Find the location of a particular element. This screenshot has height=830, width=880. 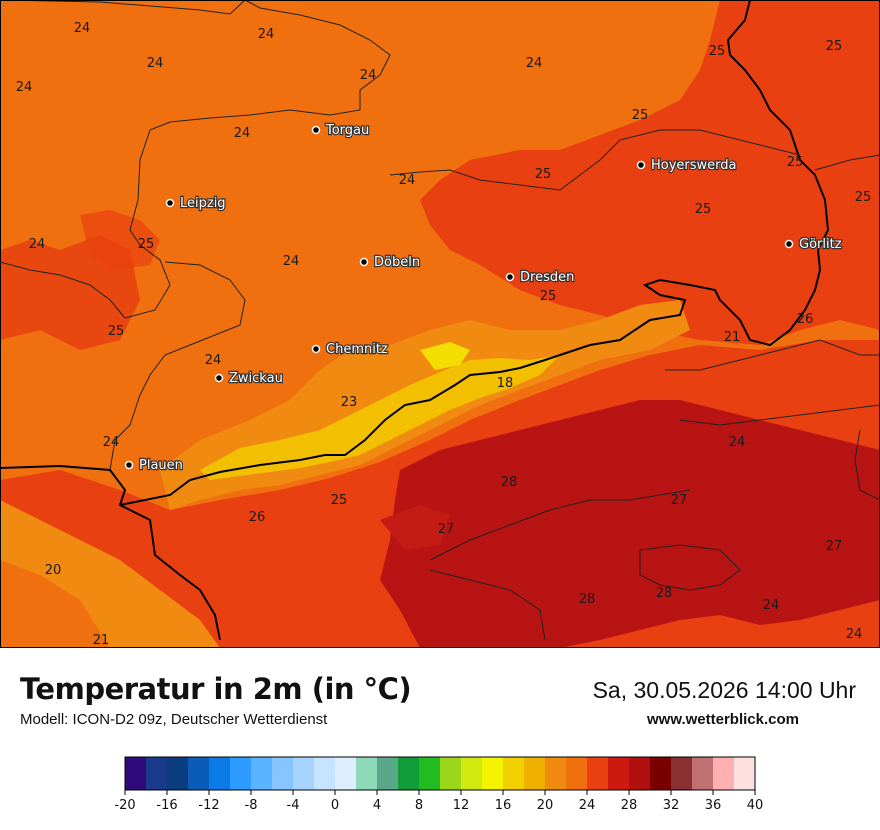

temperature-zone-25-leipzig is located at coordinates (120, 240).